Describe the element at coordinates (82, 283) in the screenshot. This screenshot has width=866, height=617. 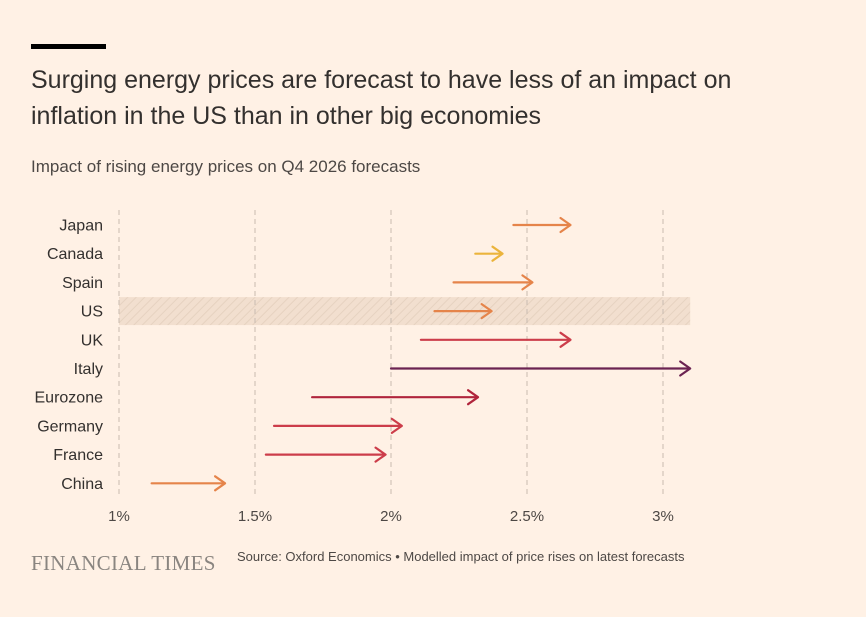
I see `category-label: Spain` at that location.